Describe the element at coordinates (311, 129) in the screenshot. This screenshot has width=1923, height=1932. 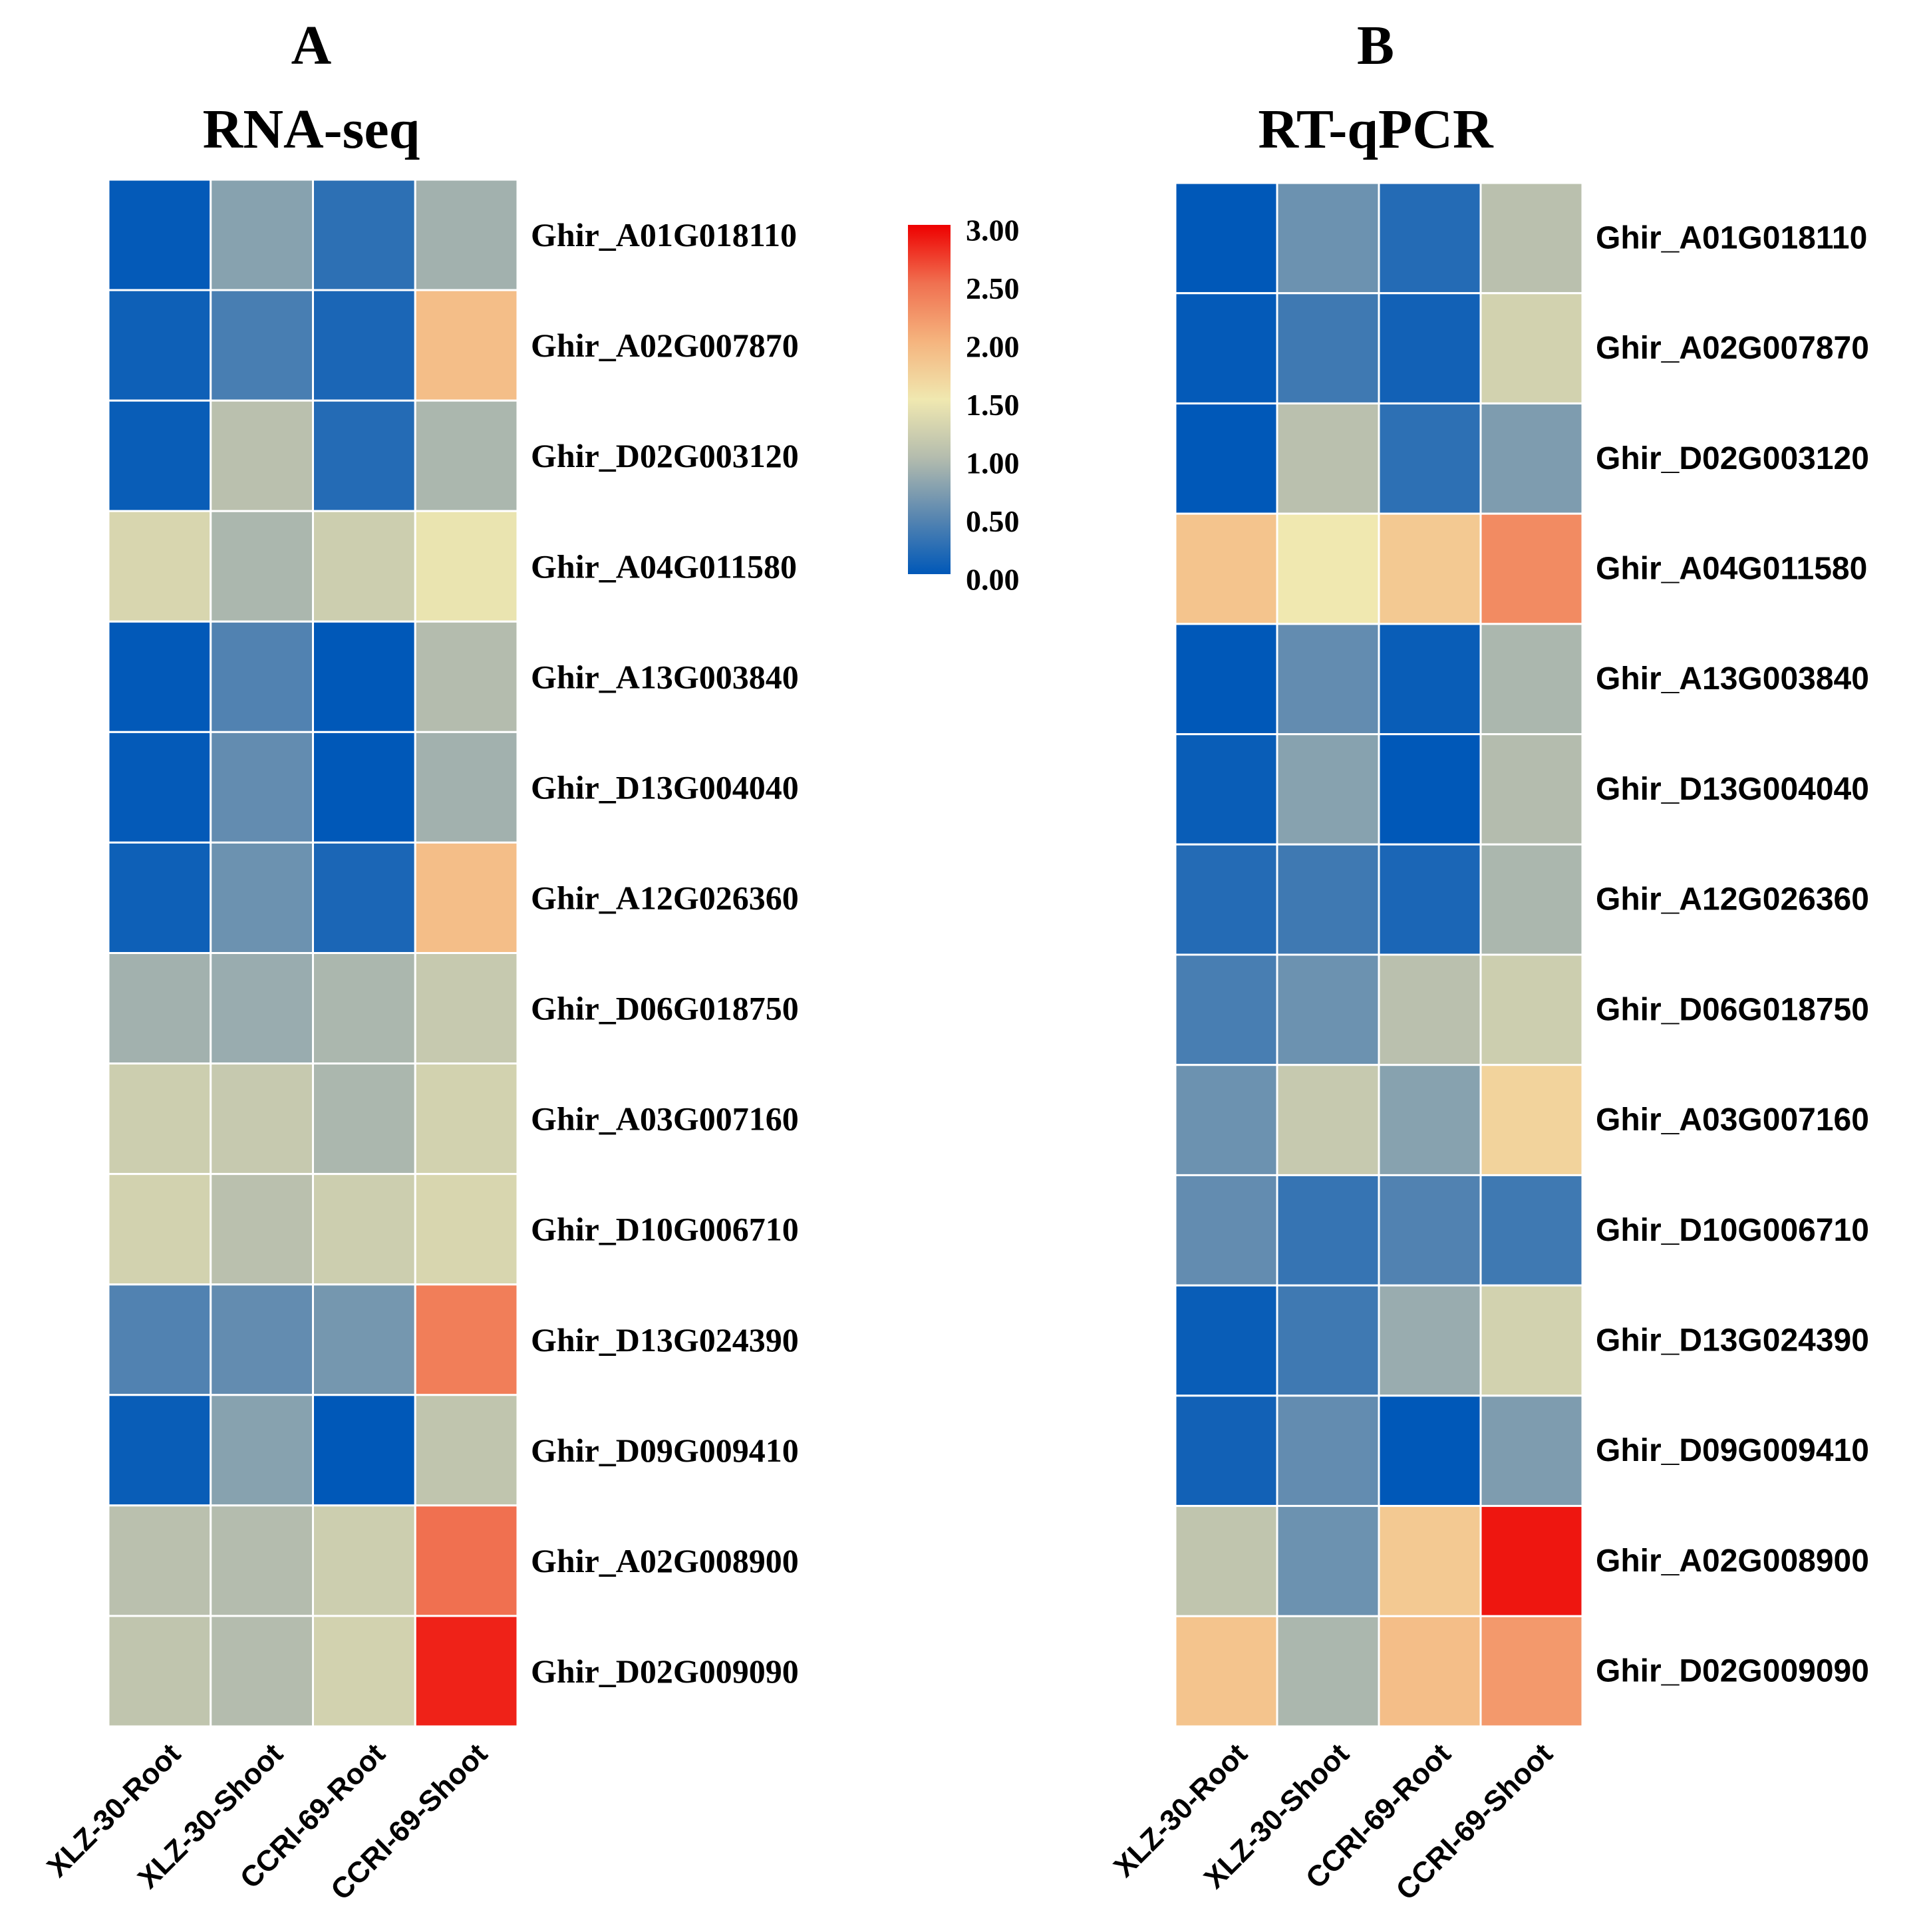
I see `panel-a-title: RNA-seq` at that location.